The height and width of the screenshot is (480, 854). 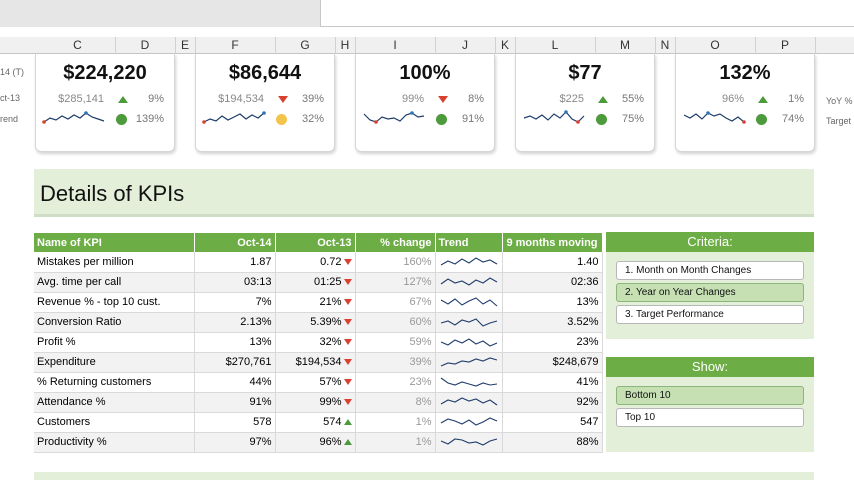 I want to click on kpi-oct14: 97%, so click(x=235, y=442).